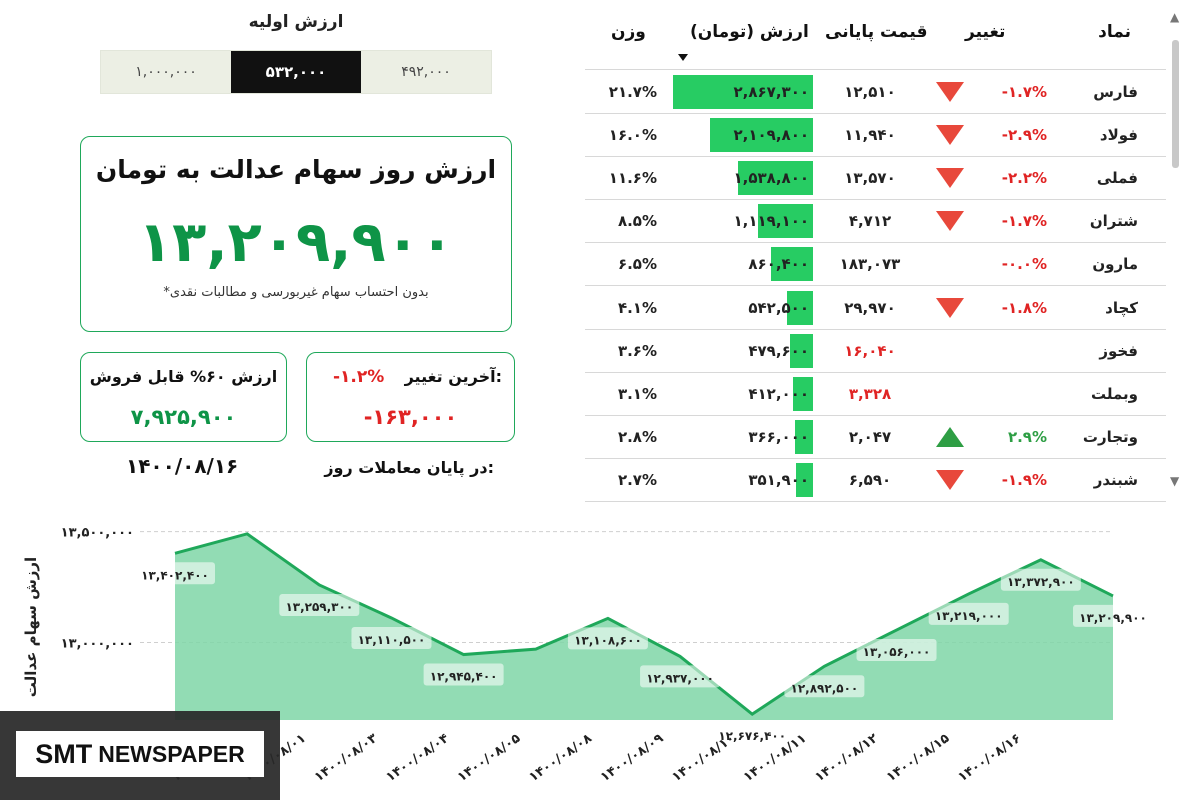 This screenshot has width=1200, height=800. Describe the element at coordinates (1118, 350) in the screenshot. I see `cell-symbol: فخوز` at that location.